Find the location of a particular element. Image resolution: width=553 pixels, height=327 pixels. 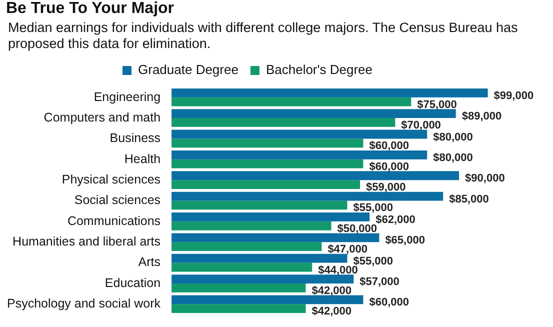

data-label: $70,000 is located at coordinates (421, 126).